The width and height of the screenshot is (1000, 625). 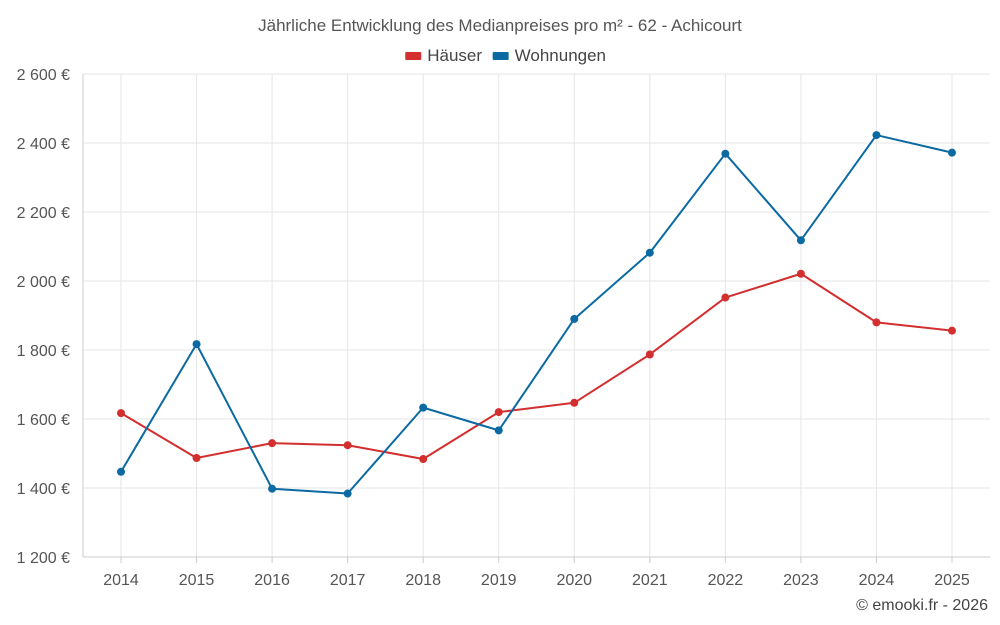 I want to click on legend-label: Häuser, so click(x=454, y=55).